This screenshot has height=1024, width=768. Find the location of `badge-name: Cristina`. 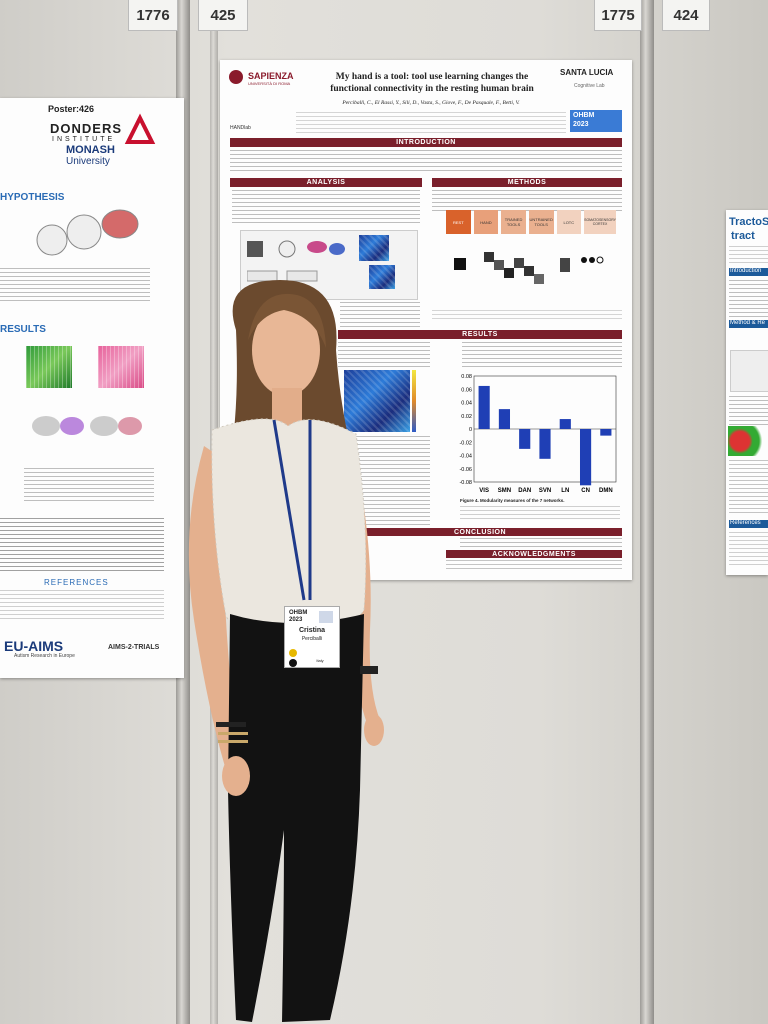

badge-name: Cristina is located at coordinates (312, 630).